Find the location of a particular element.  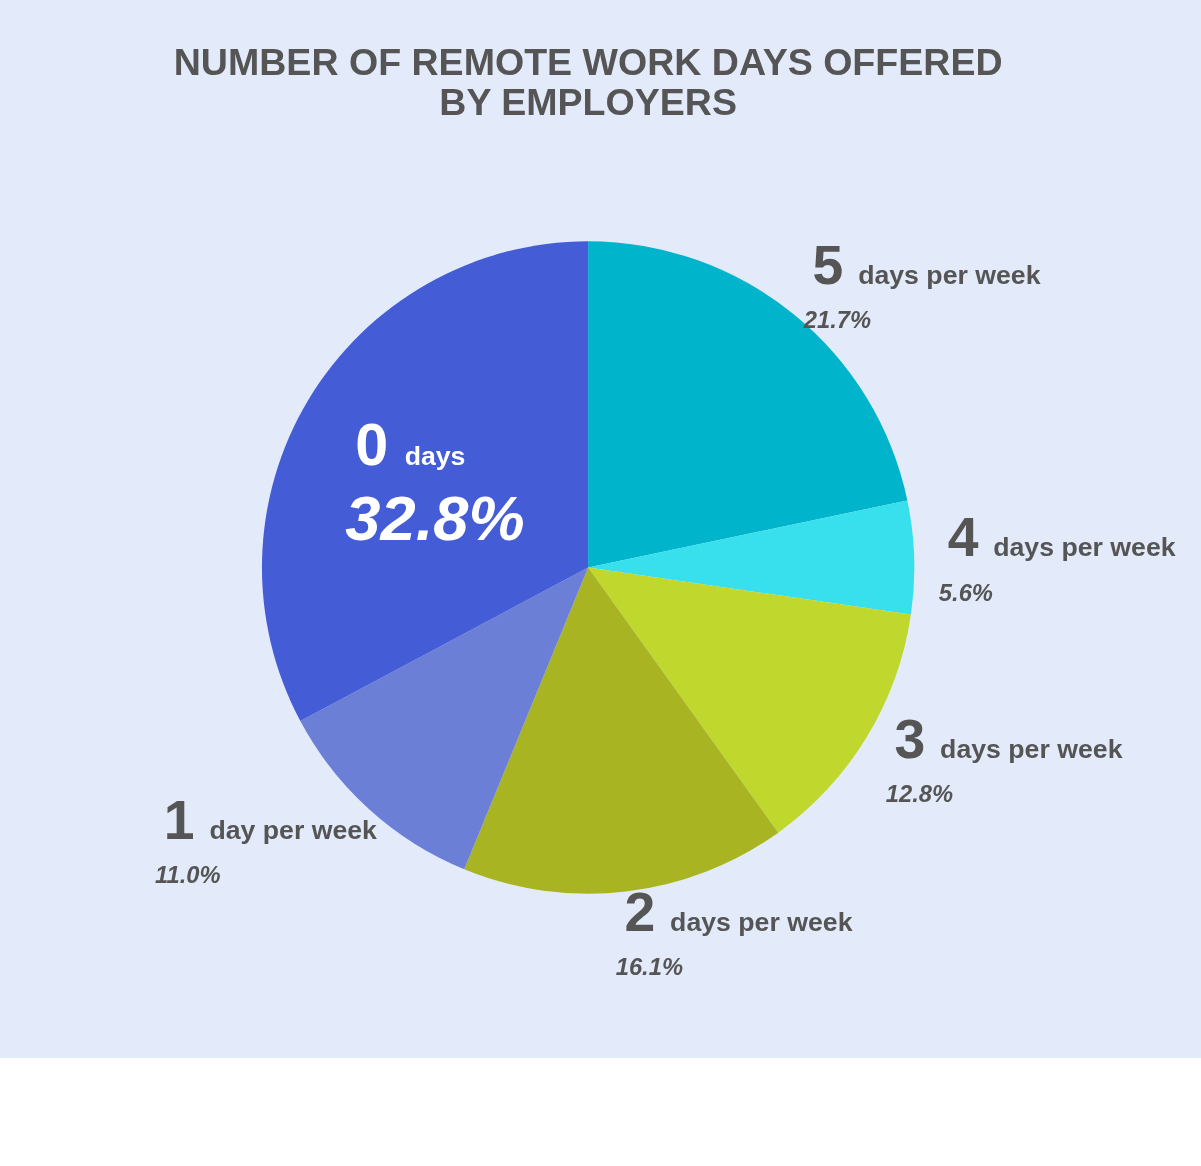

slice-label: 1 day per week is located at coordinates (270, 819).